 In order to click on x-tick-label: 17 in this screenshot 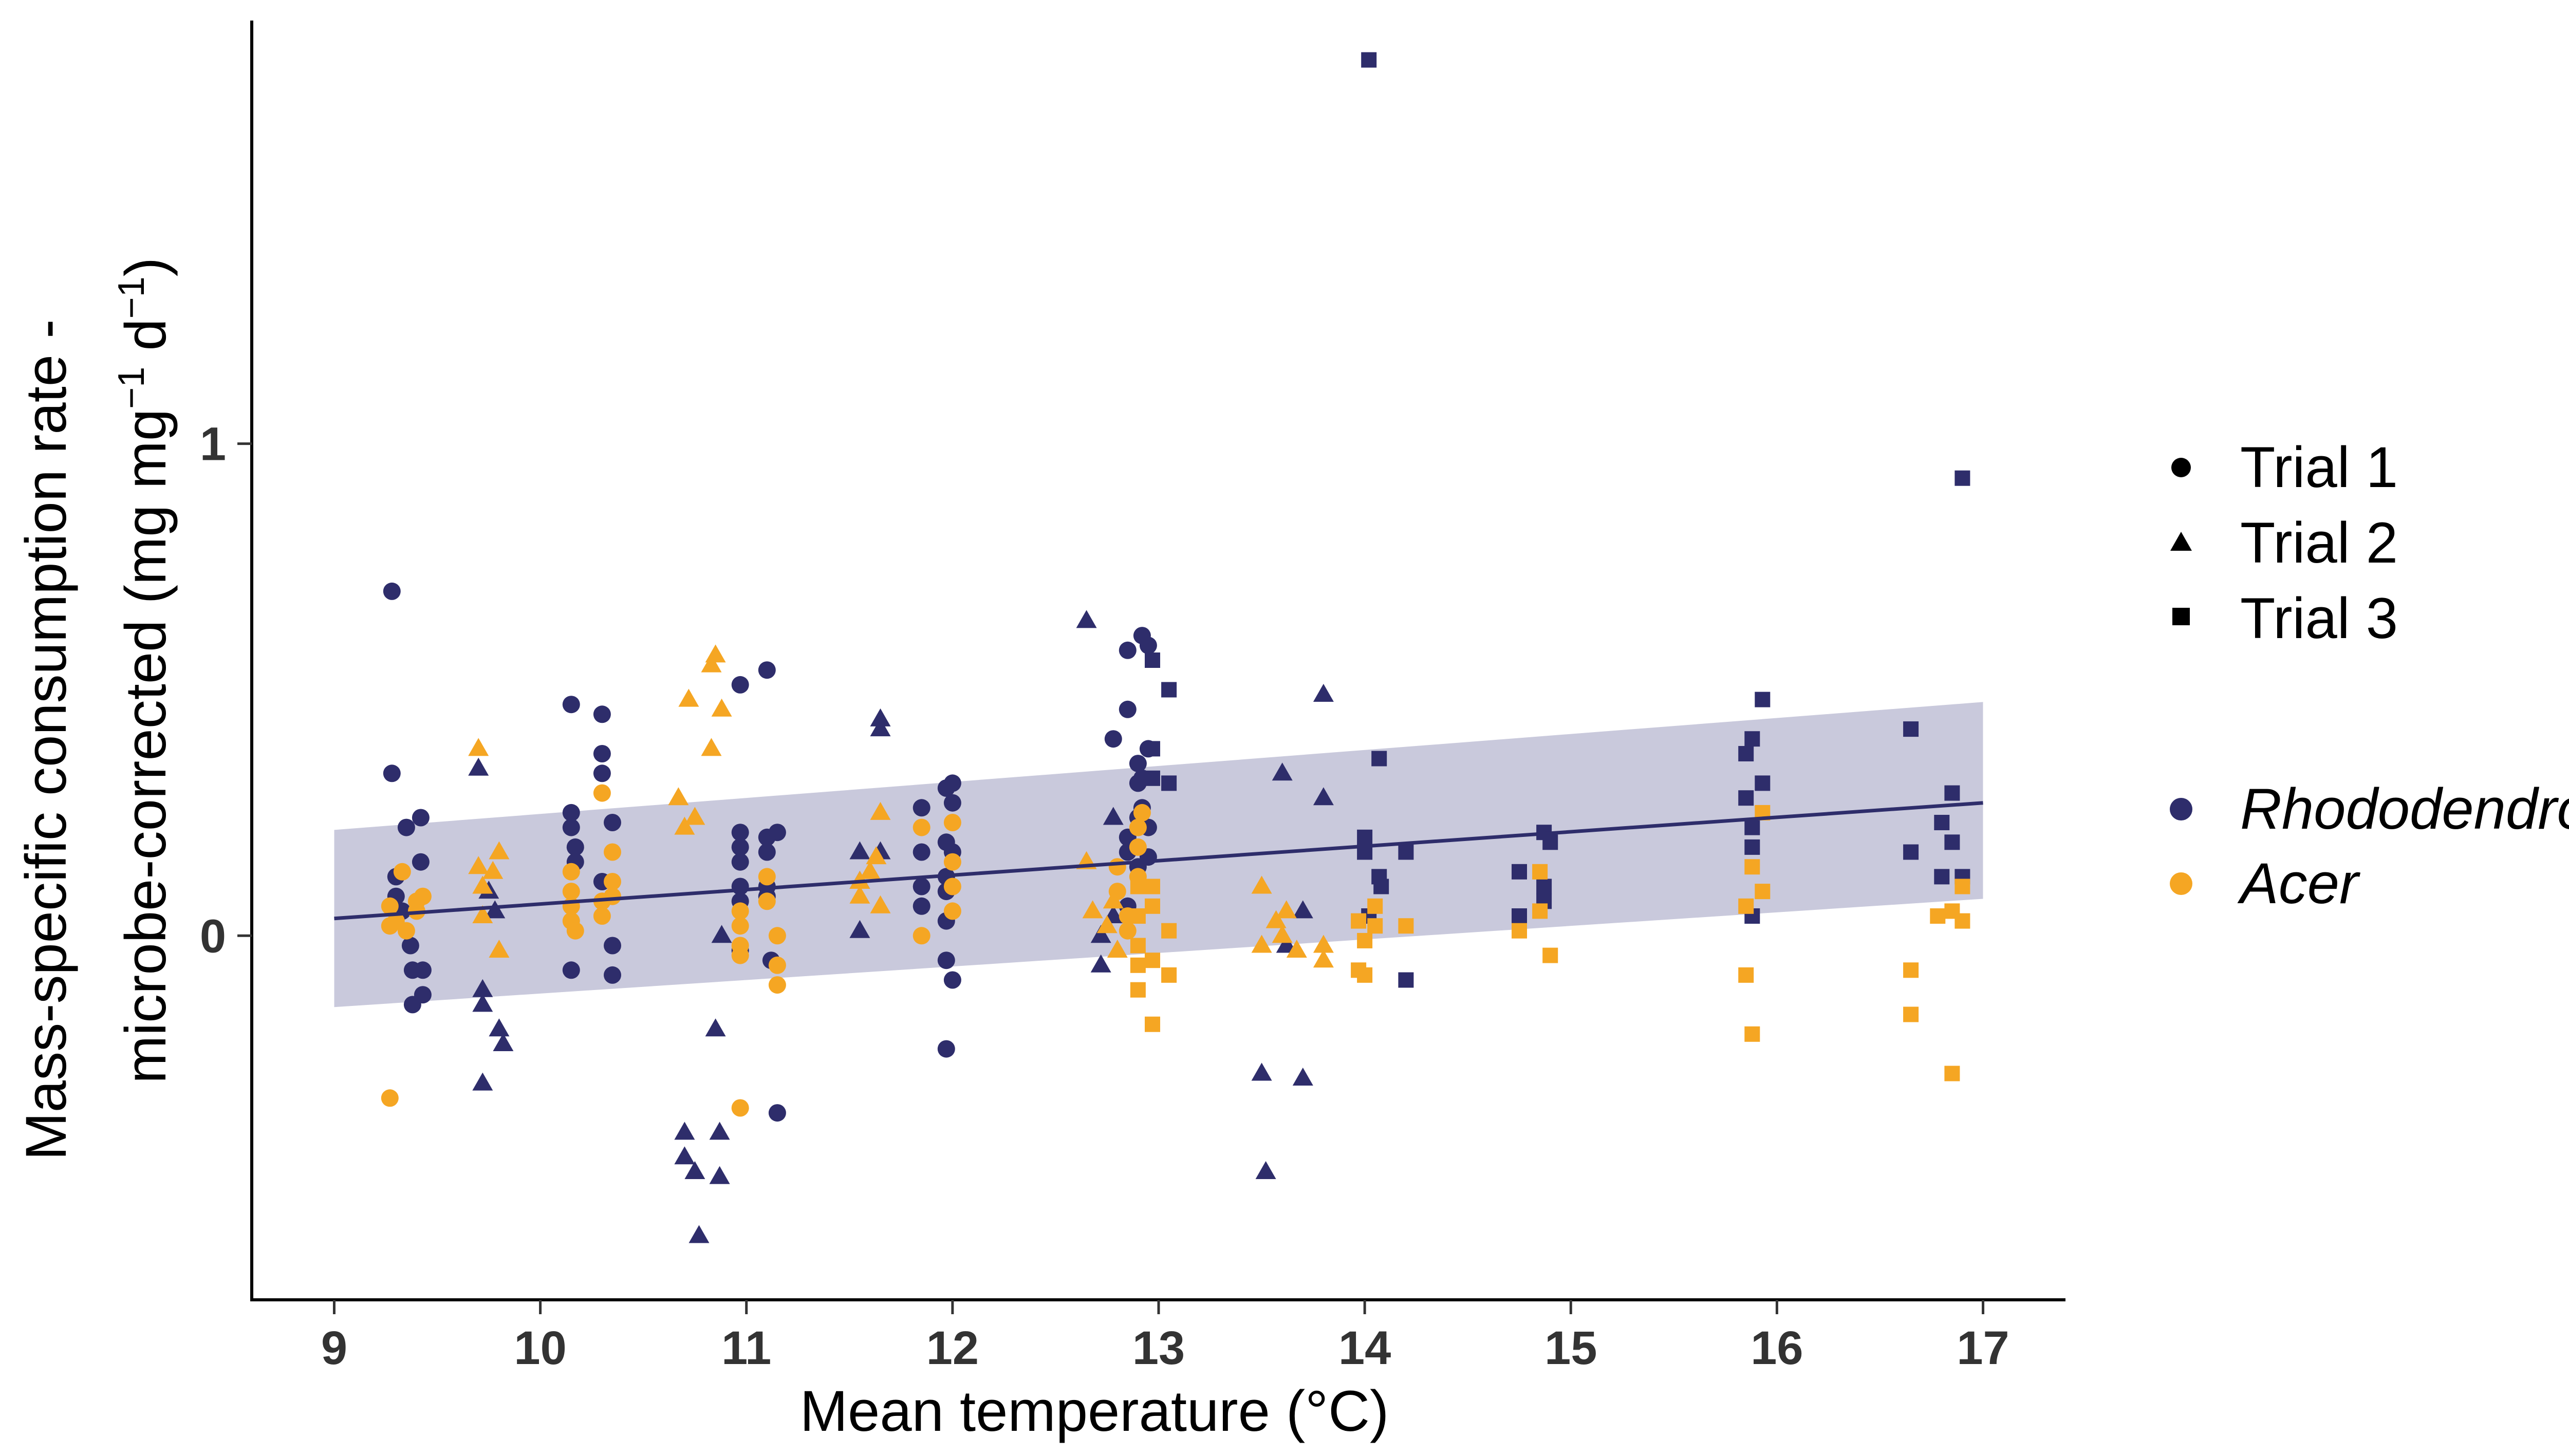, I will do `click(1983, 1348)`.